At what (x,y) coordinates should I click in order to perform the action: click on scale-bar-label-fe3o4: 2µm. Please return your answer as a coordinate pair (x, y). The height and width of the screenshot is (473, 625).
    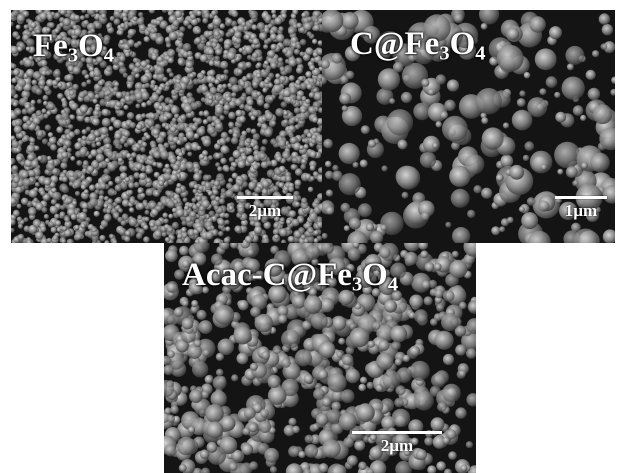
    Looking at the image, I should click on (265, 210).